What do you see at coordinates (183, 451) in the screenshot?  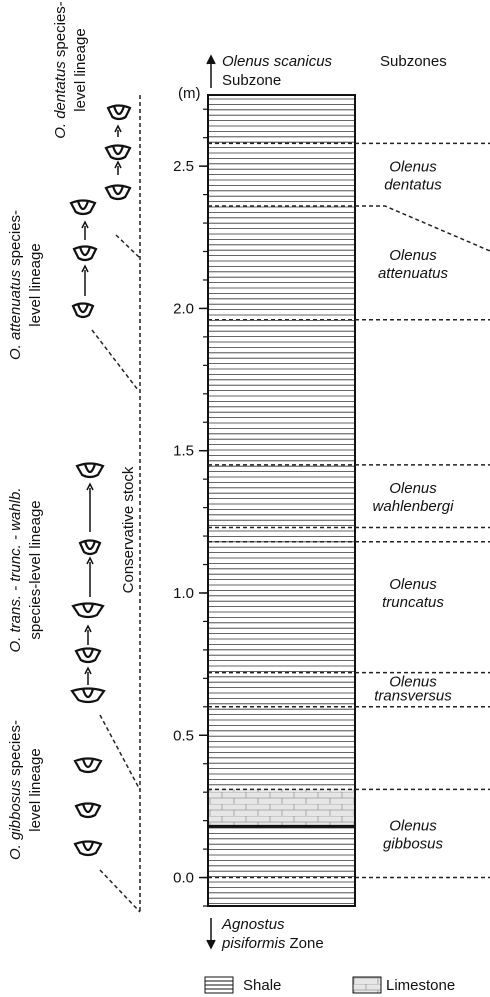 I see `tick-label: 1.5` at bounding box center [183, 451].